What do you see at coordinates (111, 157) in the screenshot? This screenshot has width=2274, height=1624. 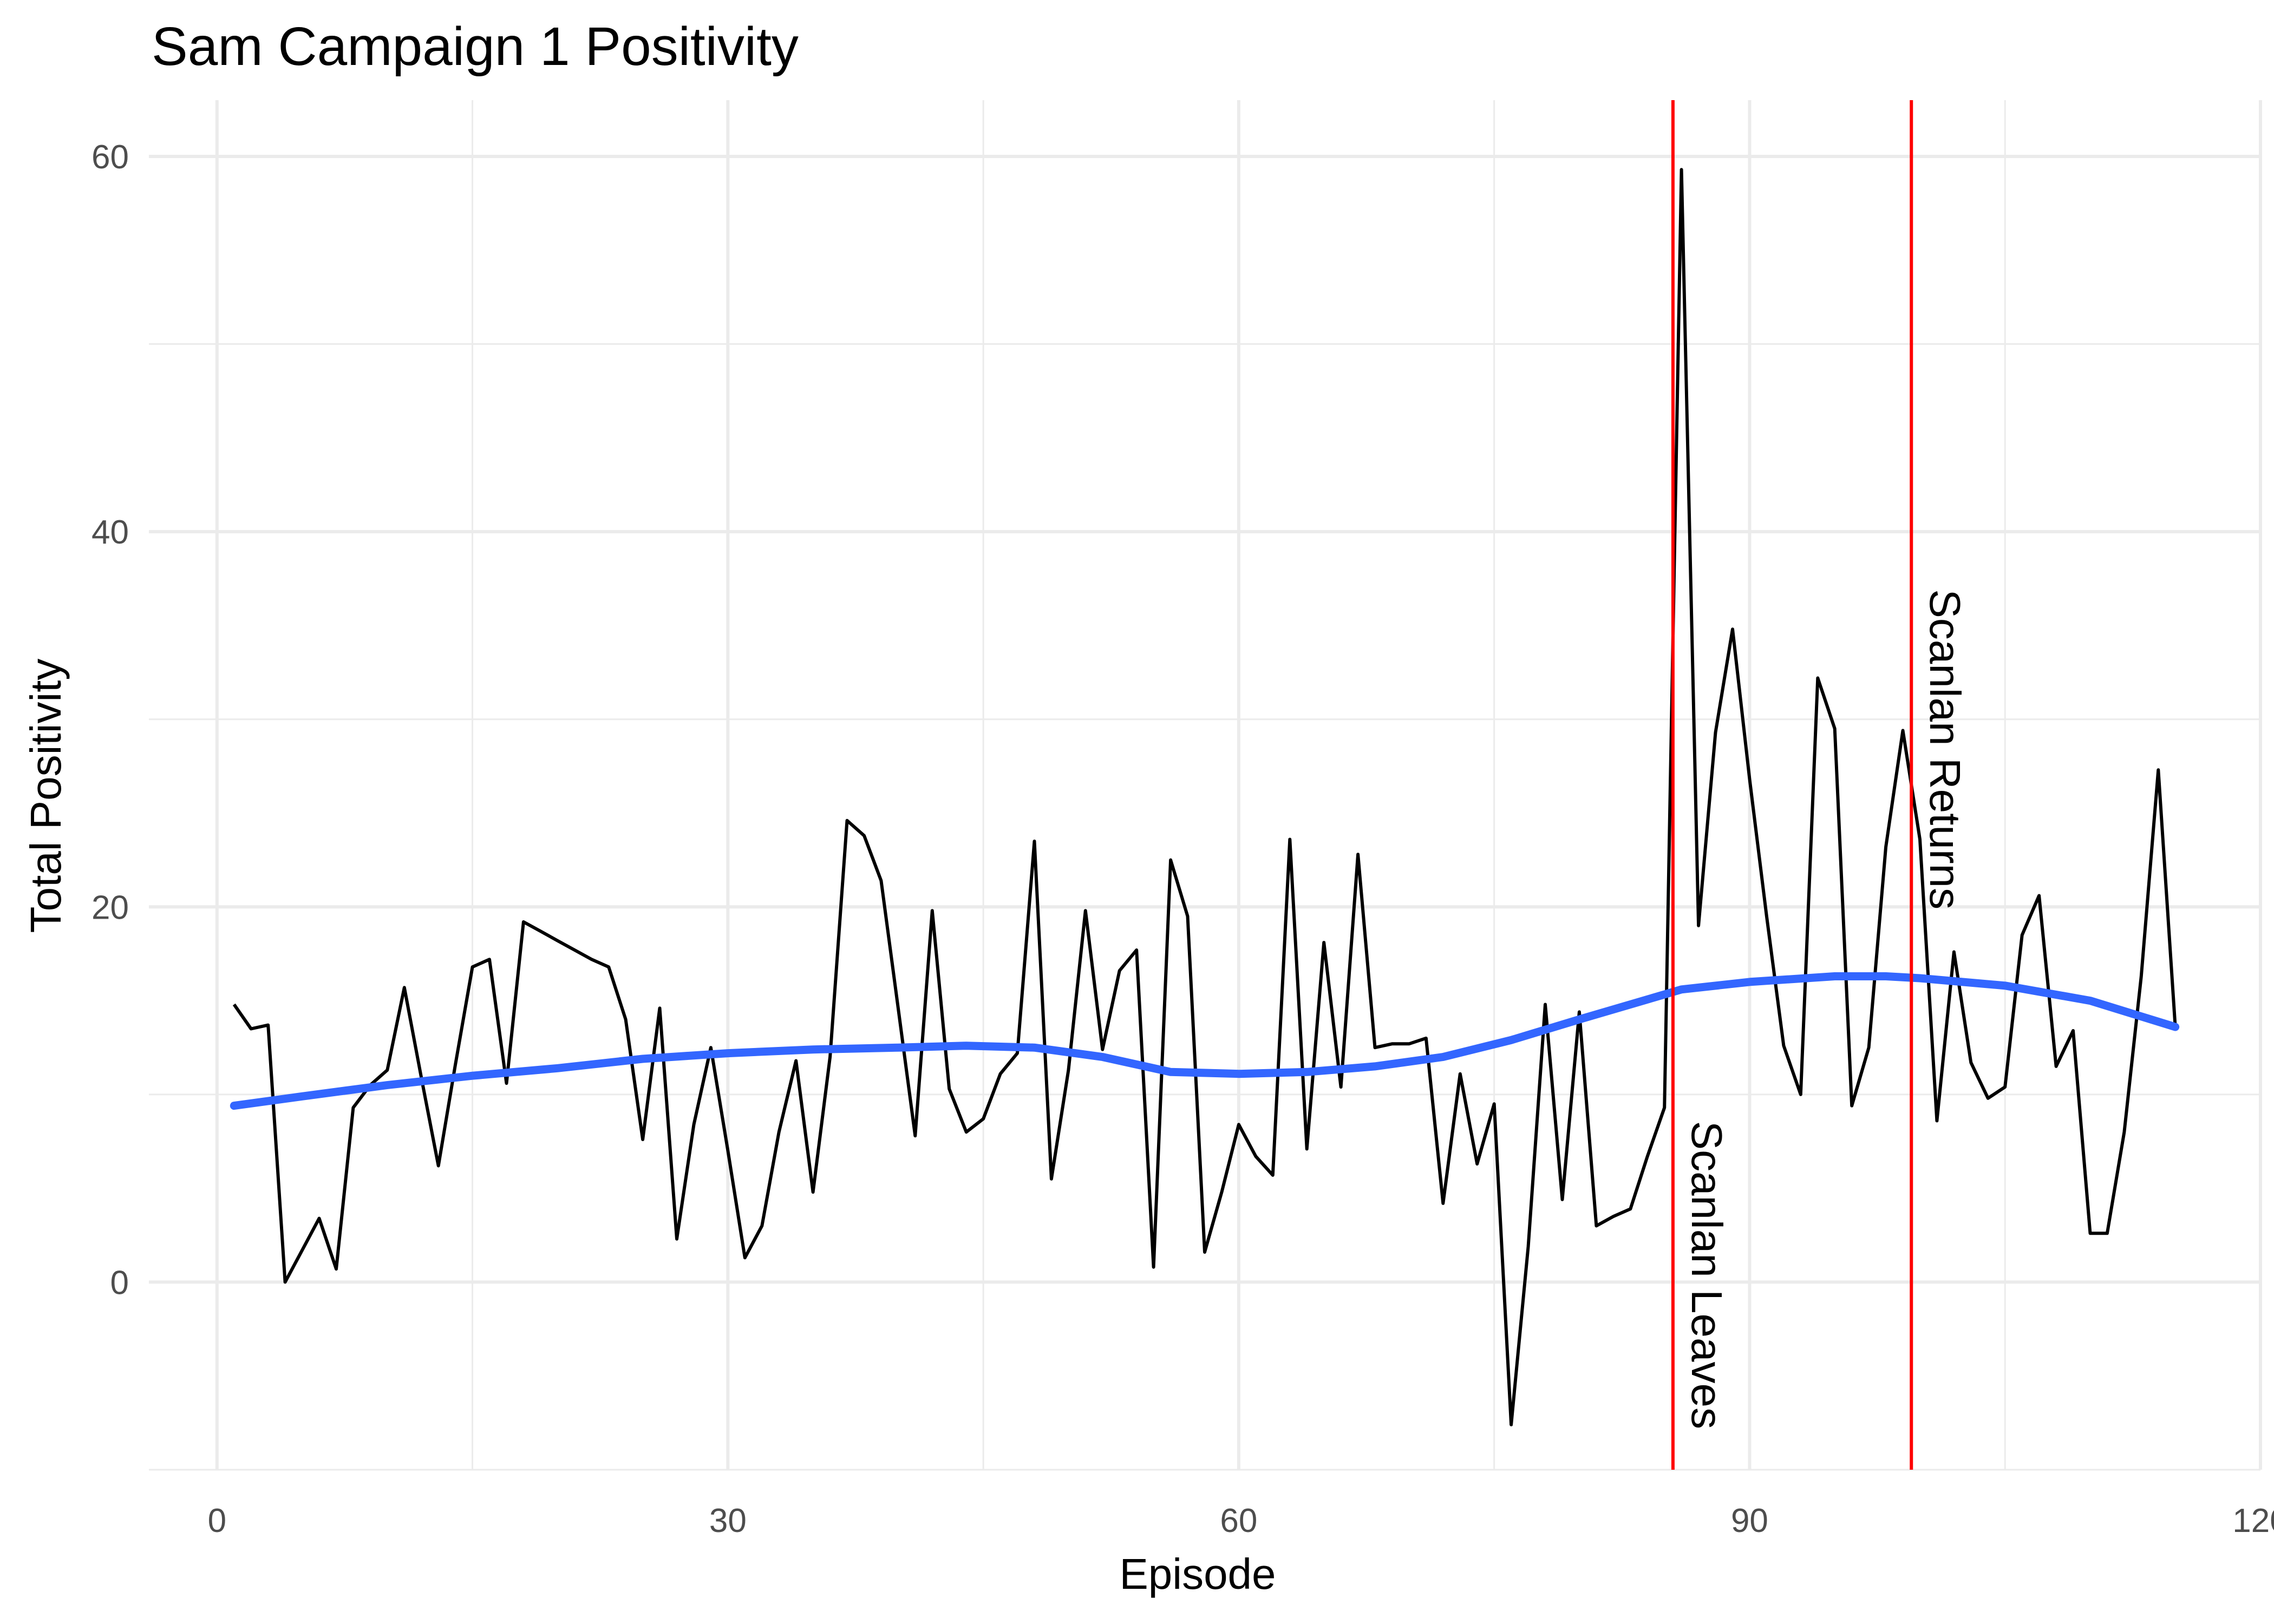 I see `y-tick-label: 60` at bounding box center [111, 157].